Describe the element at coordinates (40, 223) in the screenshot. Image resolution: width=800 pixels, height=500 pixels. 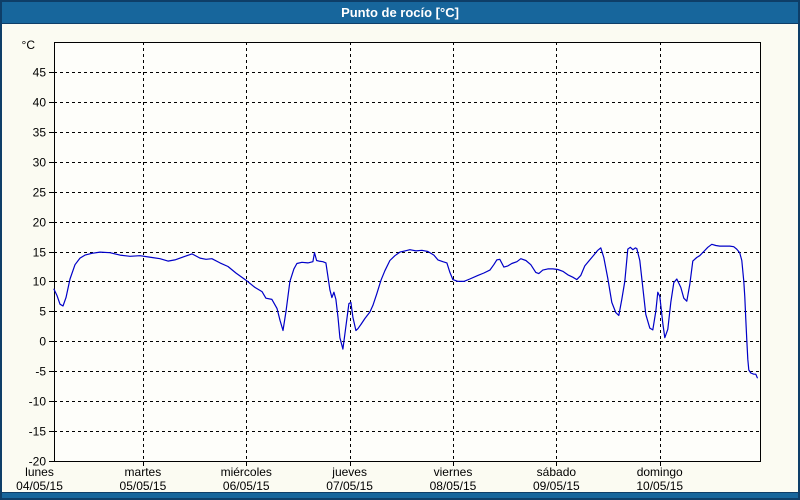
I see `y-axis-label: 20` at that location.